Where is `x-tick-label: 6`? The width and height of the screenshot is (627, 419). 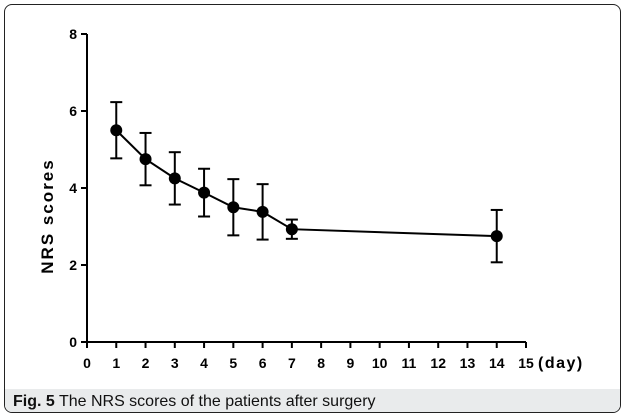
x-tick-label: 6 is located at coordinates (263, 363).